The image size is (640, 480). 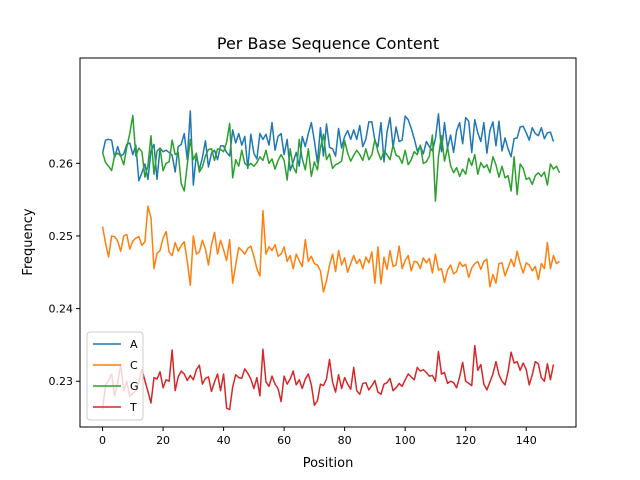 What do you see at coordinates (61, 309) in the screenshot?
I see `y-tick-label: 0.24` at bounding box center [61, 309].